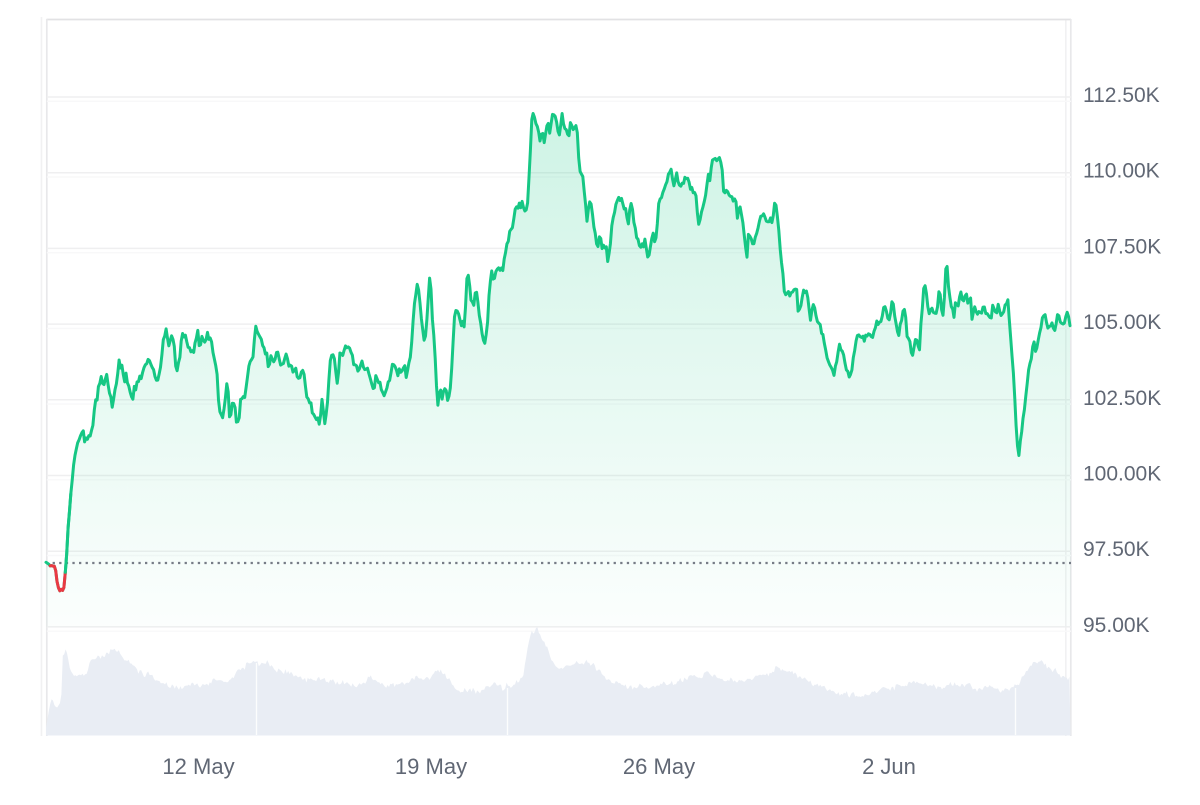 The width and height of the screenshot is (1200, 805). Describe the element at coordinates (659, 766) in the screenshot. I see `svg-text: 26 May` at that location.